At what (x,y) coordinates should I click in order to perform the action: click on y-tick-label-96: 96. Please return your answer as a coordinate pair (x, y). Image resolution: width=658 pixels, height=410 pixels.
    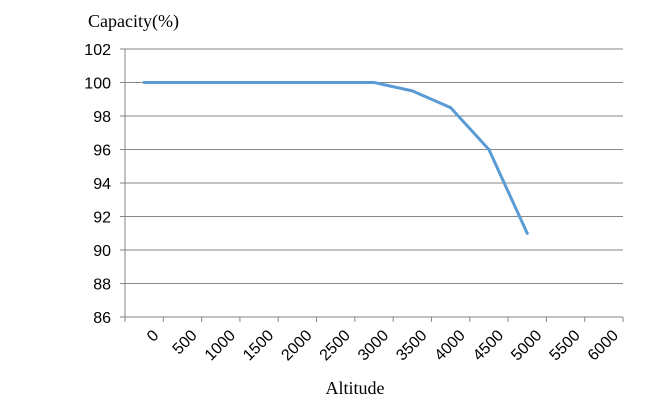
    Looking at the image, I should click on (102, 151).